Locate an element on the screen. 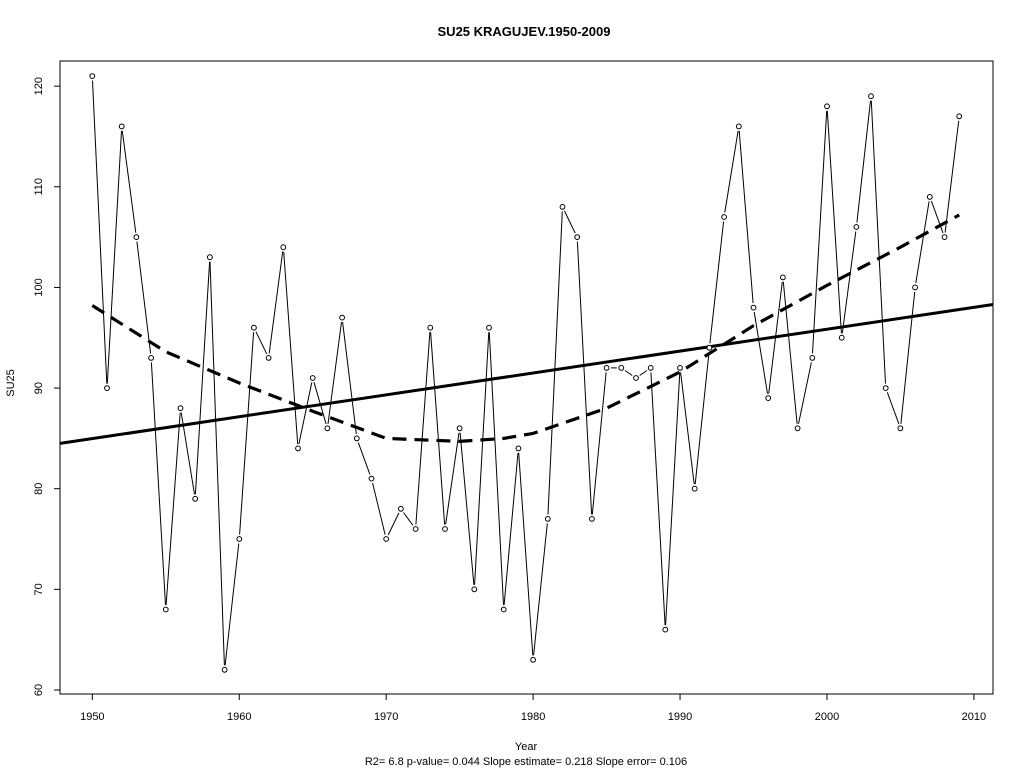  y-tick-label: 70 is located at coordinates (39, 589).